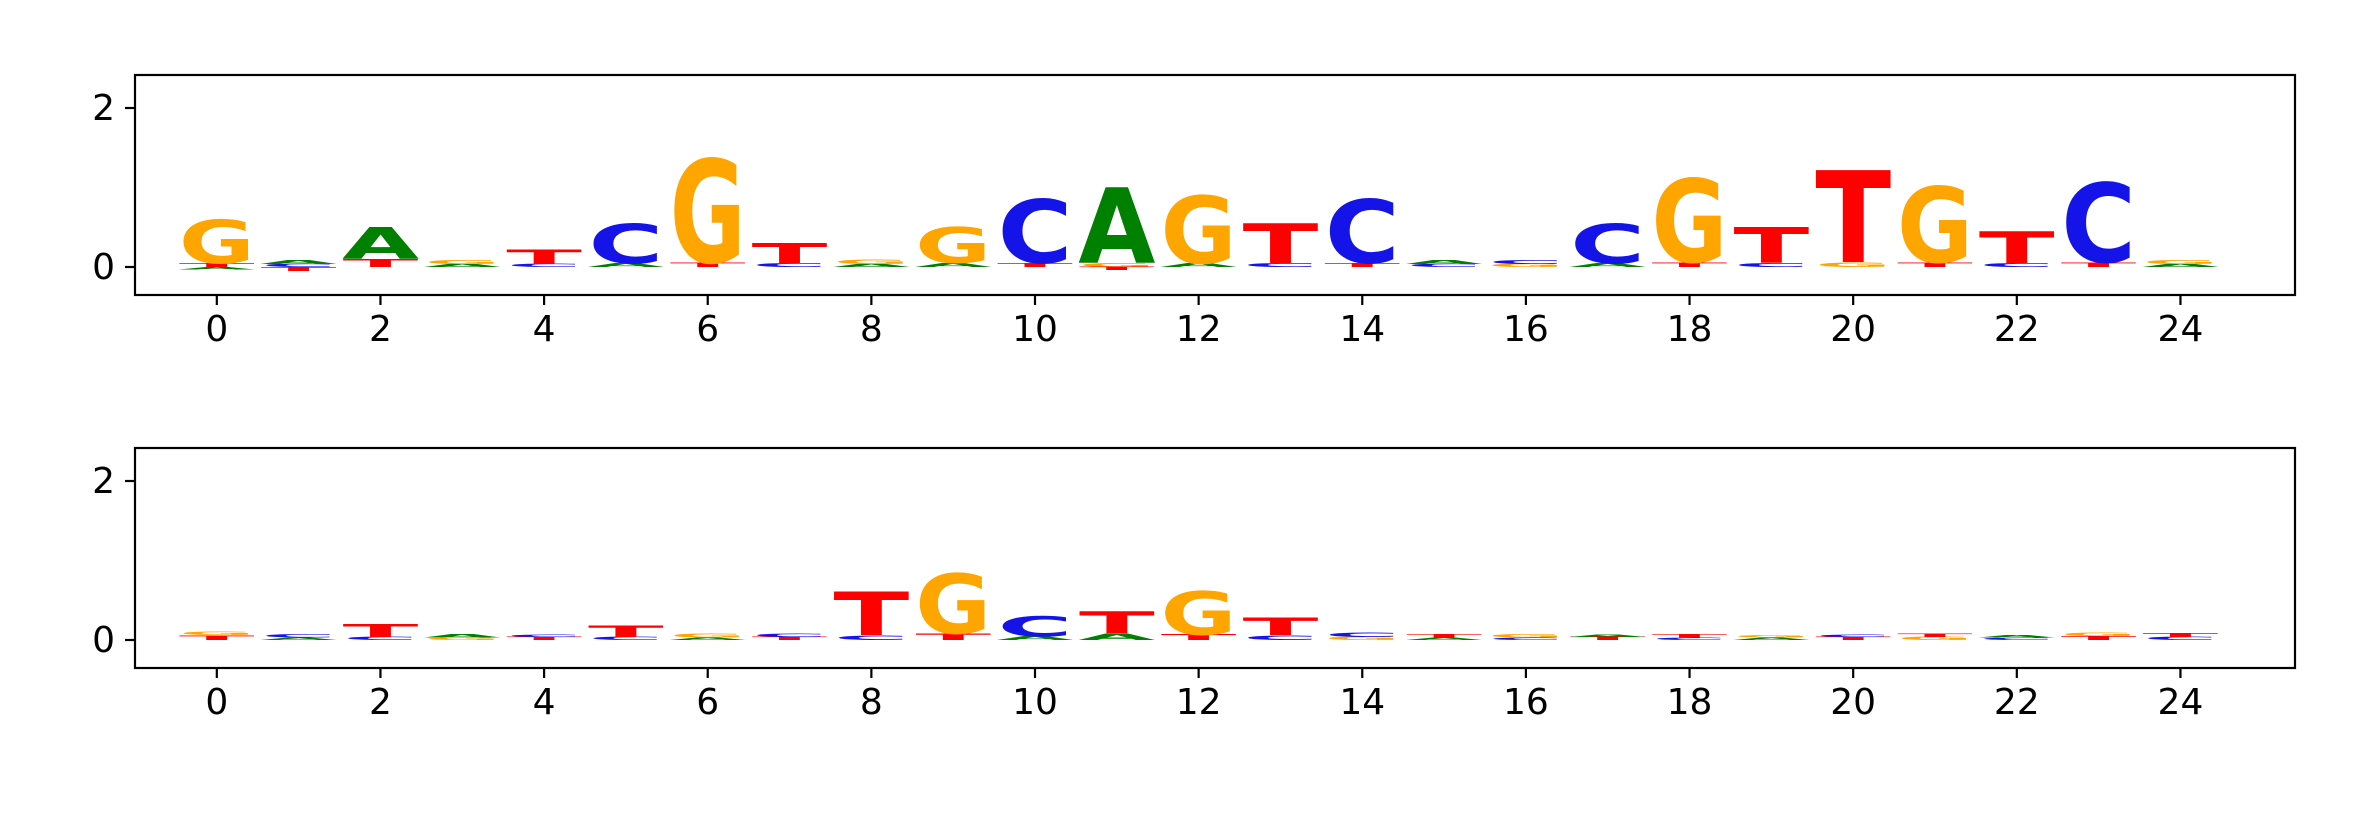 The image size is (2362, 826). Describe the element at coordinates (216, 702) in the screenshot. I see `x-tick-label: 0` at that location.